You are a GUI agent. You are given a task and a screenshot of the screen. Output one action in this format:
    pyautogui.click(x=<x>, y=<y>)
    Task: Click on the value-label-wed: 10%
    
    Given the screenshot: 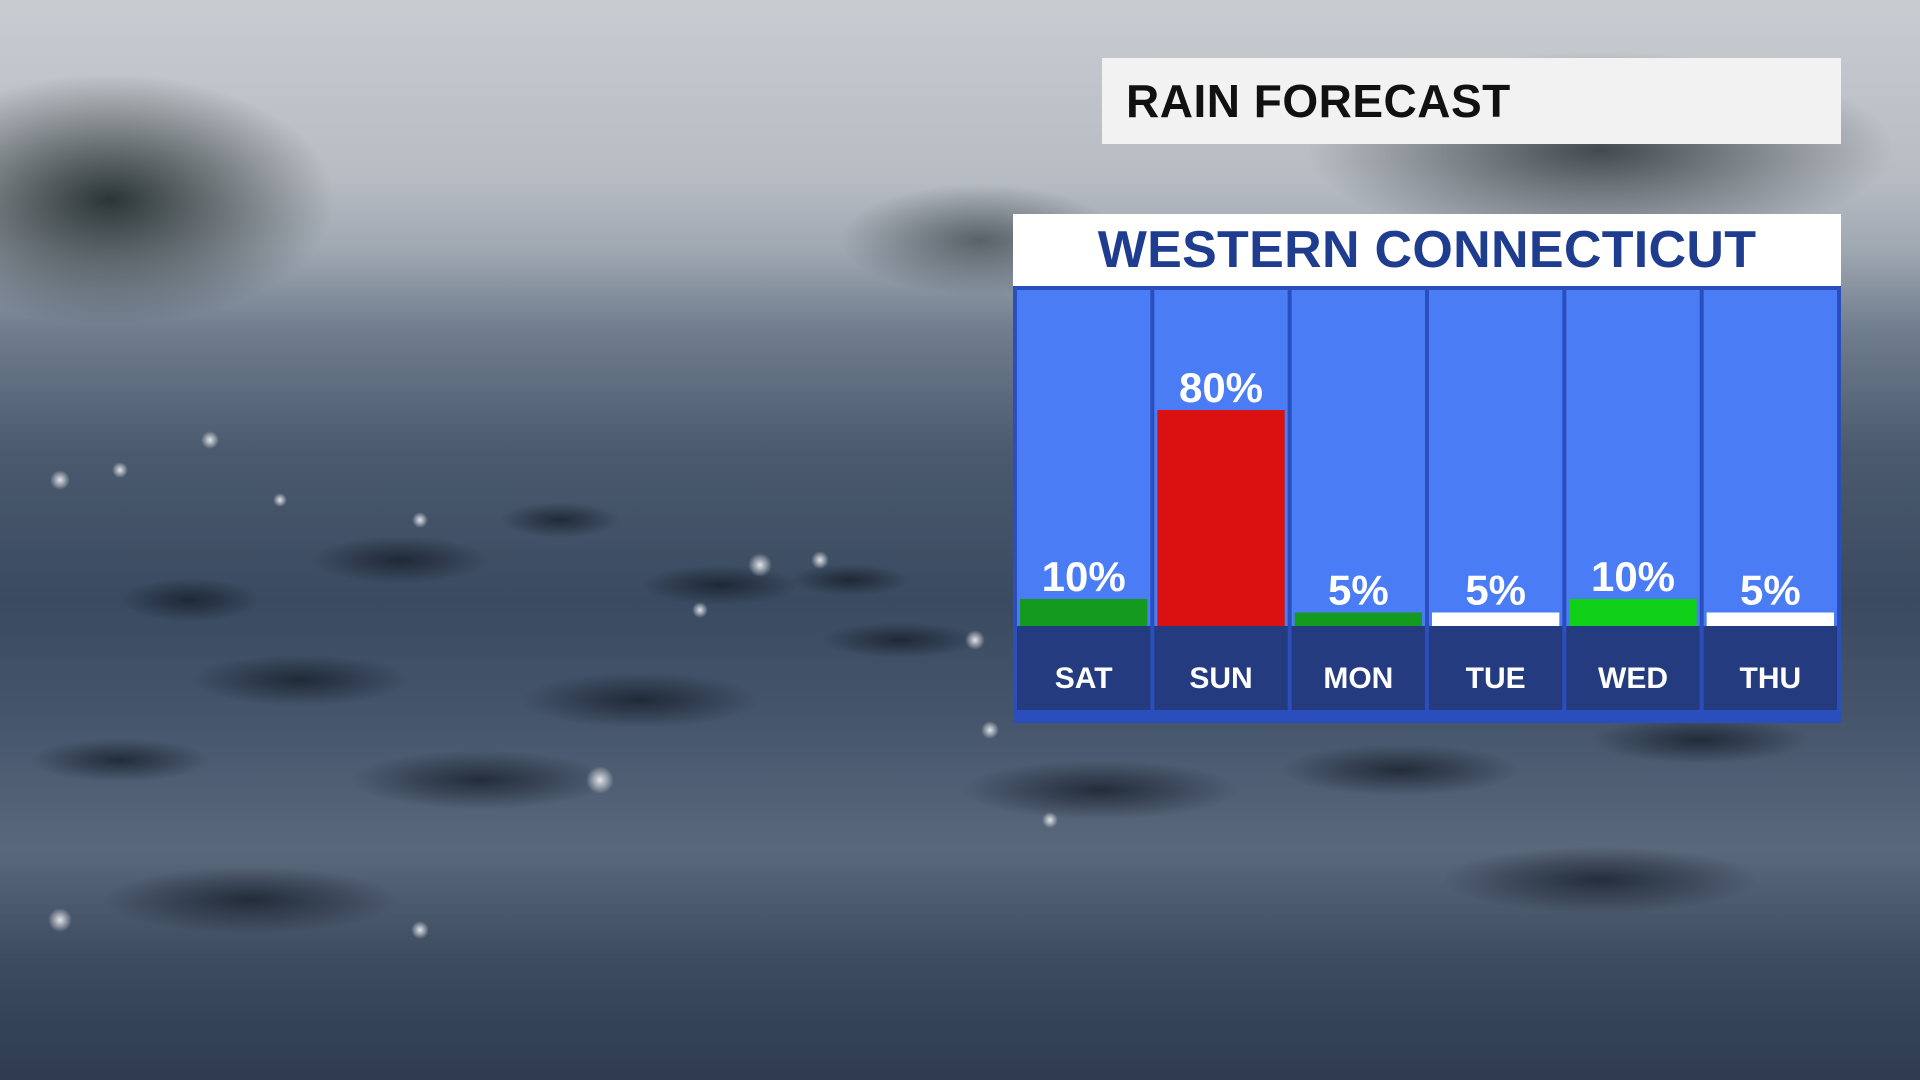 What is the action you would take?
    pyautogui.click(x=1633, y=576)
    